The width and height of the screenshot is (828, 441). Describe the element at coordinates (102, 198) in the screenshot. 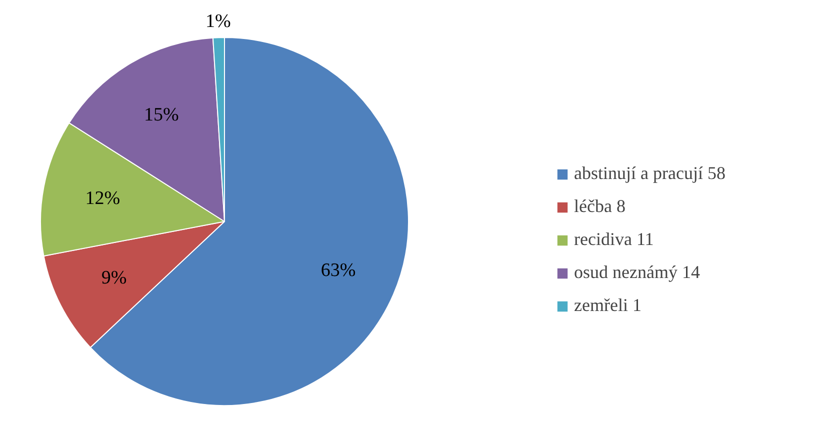

I see `data-label: 12%` at that location.